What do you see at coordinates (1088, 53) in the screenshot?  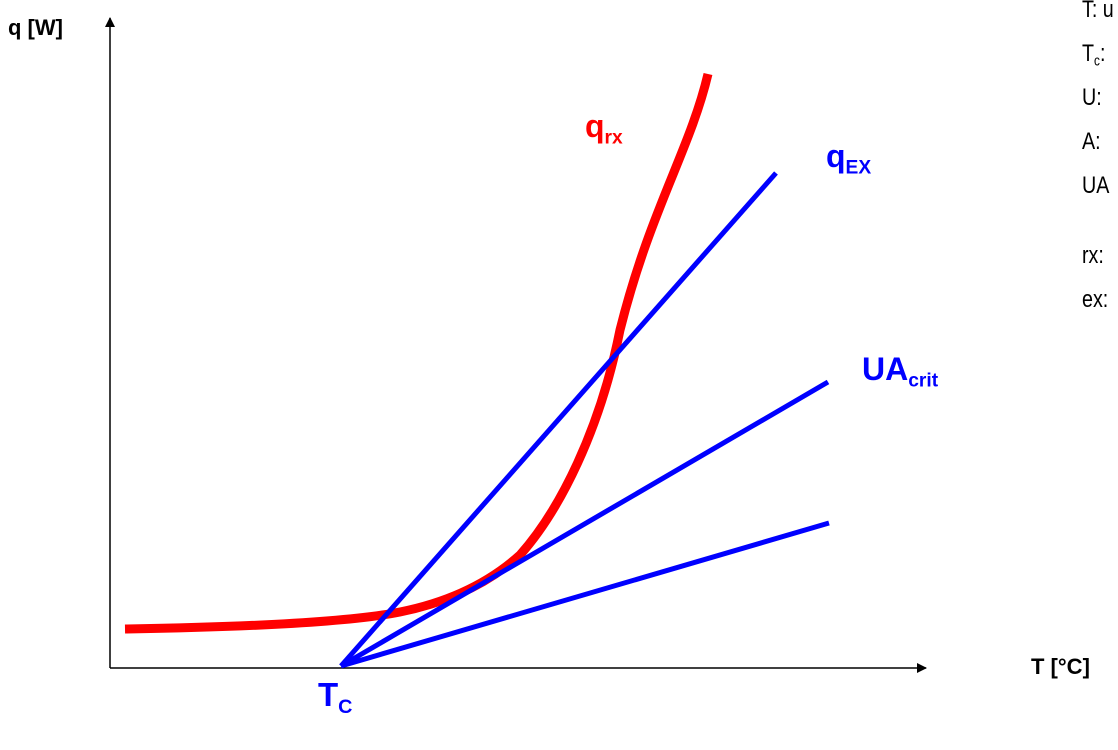 I see `legend-tc-main: T` at bounding box center [1088, 53].